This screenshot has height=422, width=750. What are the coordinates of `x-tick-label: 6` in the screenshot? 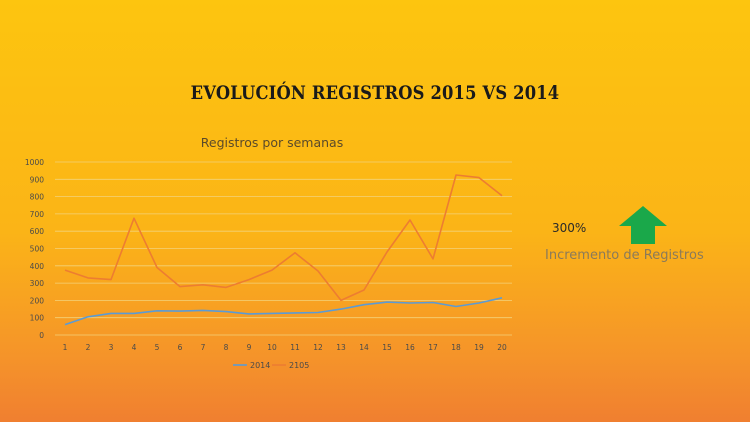 It's located at (180, 347).